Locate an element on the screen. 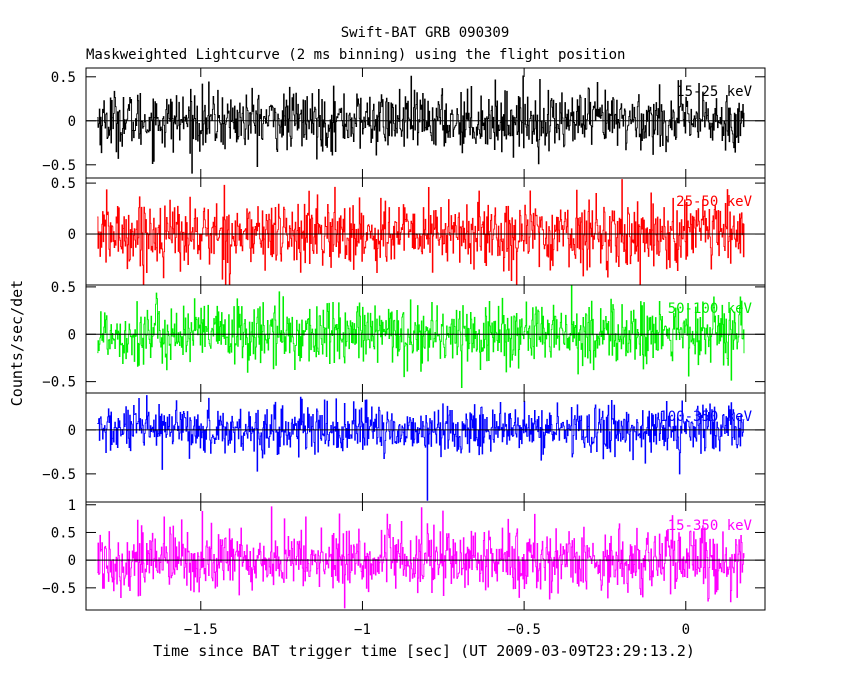 This screenshot has height=680, width=850. panel-frame is located at coordinates (425, 556).